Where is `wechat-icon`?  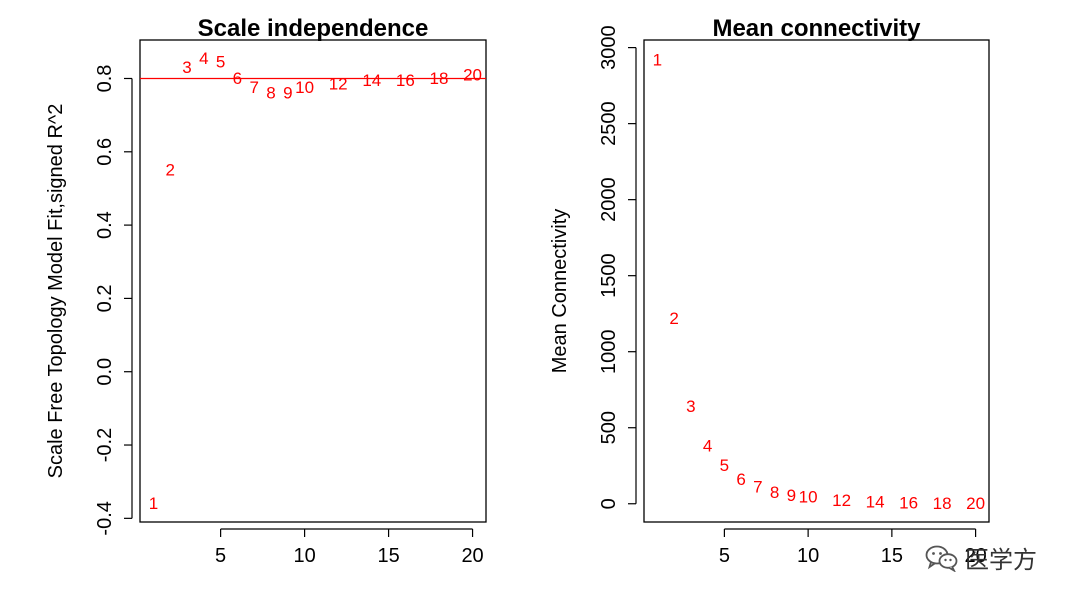 wechat-icon is located at coordinates (942, 558).